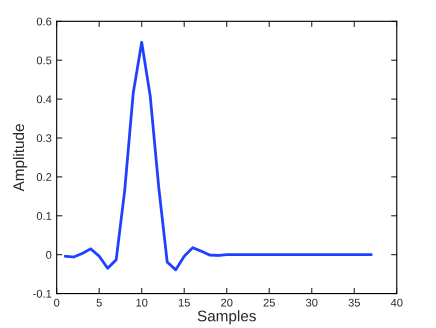 This screenshot has height=328, width=436. I want to click on x-tick-label: 0, so click(57, 302).